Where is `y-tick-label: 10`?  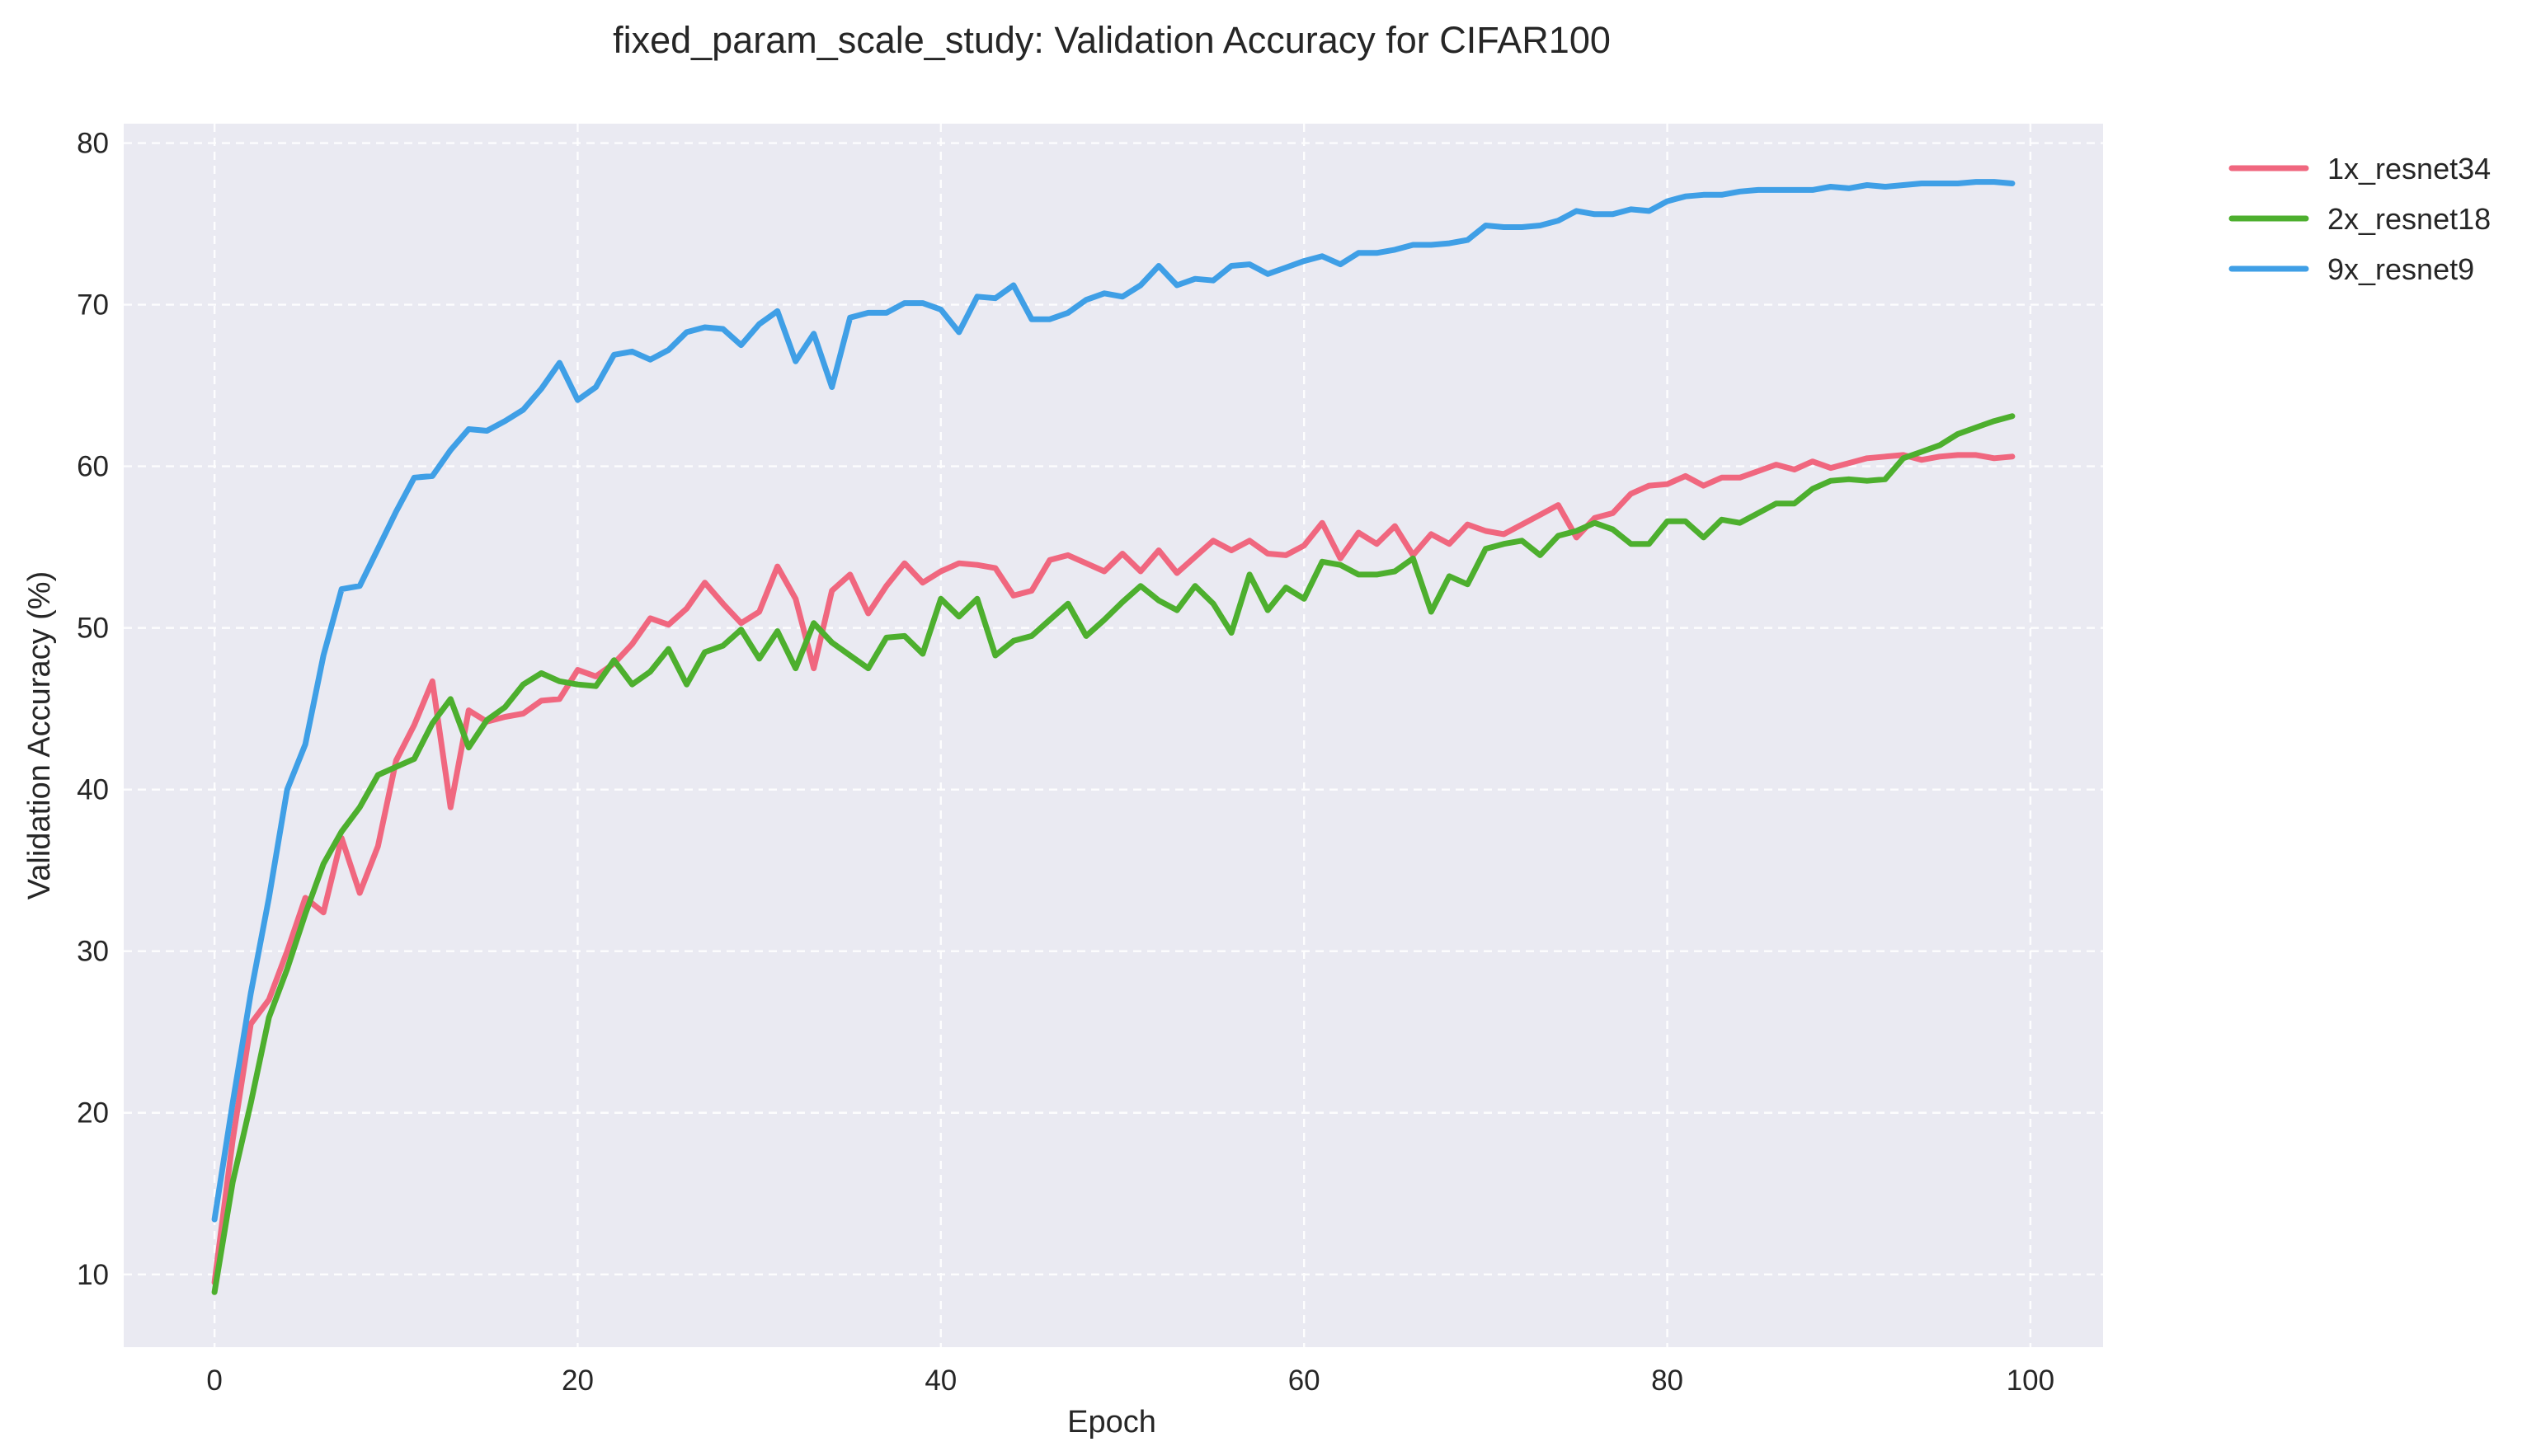 y-tick-label: 10 is located at coordinates (93, 1275).